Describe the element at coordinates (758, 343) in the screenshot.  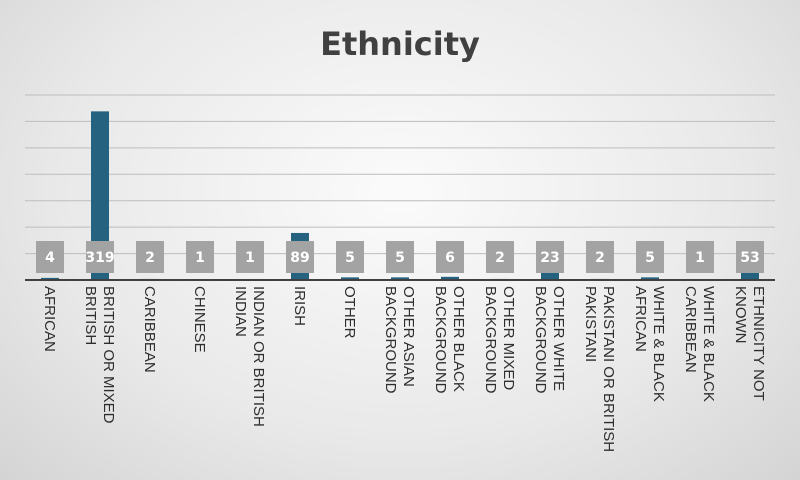
I see `category-label-line: ETHNICITY NOT` at that location.